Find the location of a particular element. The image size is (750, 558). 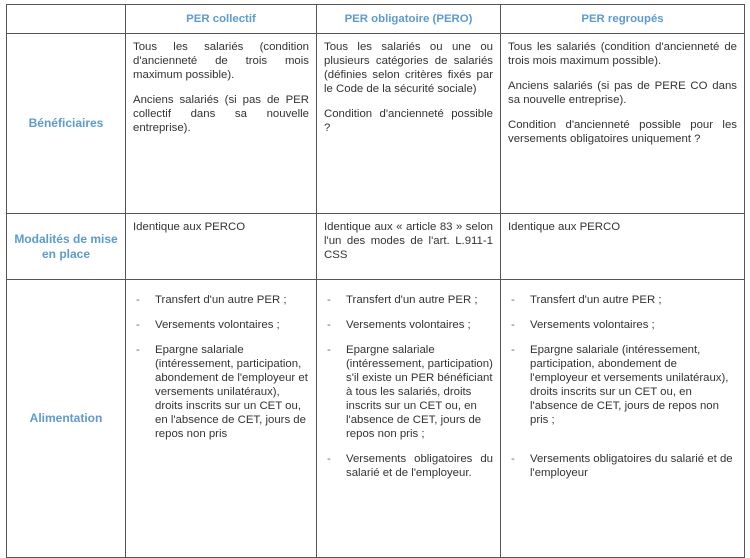

header-per-regroupes: PER regroupés is located at coordinates (622, 19).